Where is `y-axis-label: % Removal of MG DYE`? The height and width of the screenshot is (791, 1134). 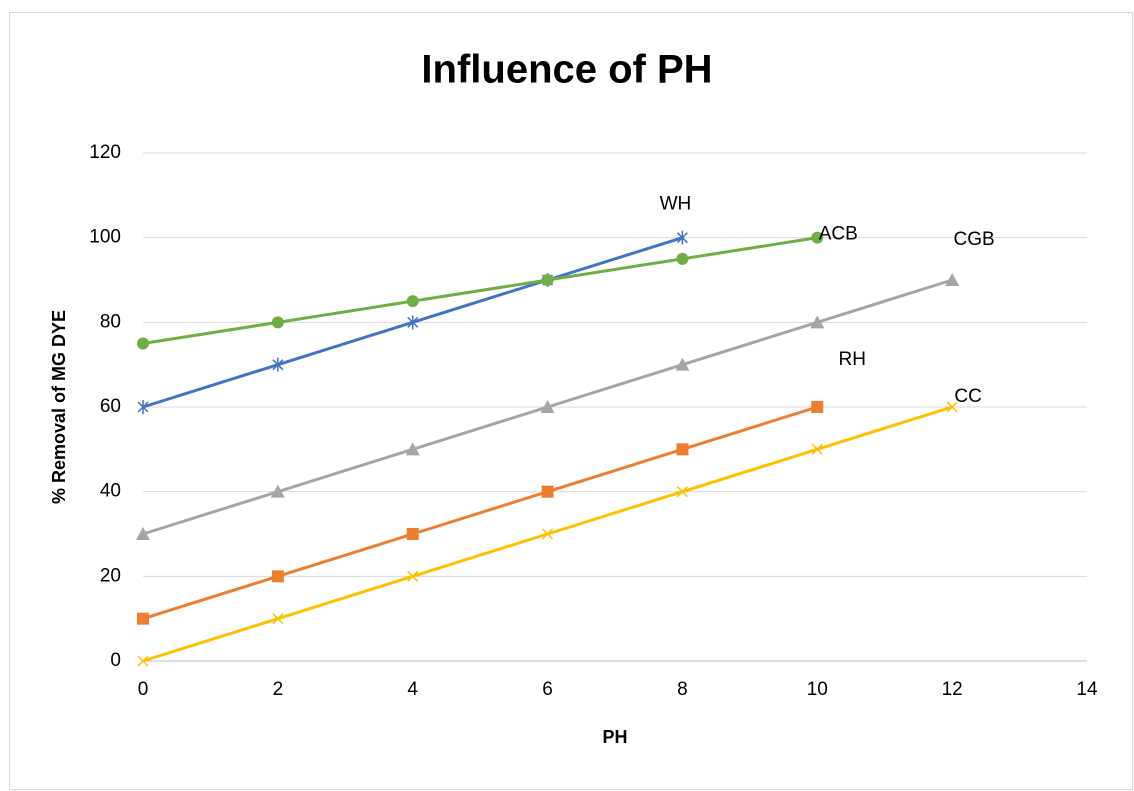 y-axis-label: % Removal of MG DYE is located at coordinates (59, 407).